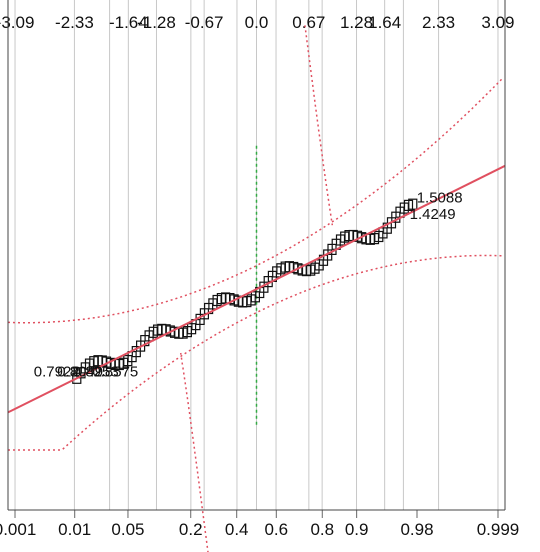  Describe the element at coordinates (357, 529) in the screenshot. I see `bottom-tick-label: 0.9` at that location.